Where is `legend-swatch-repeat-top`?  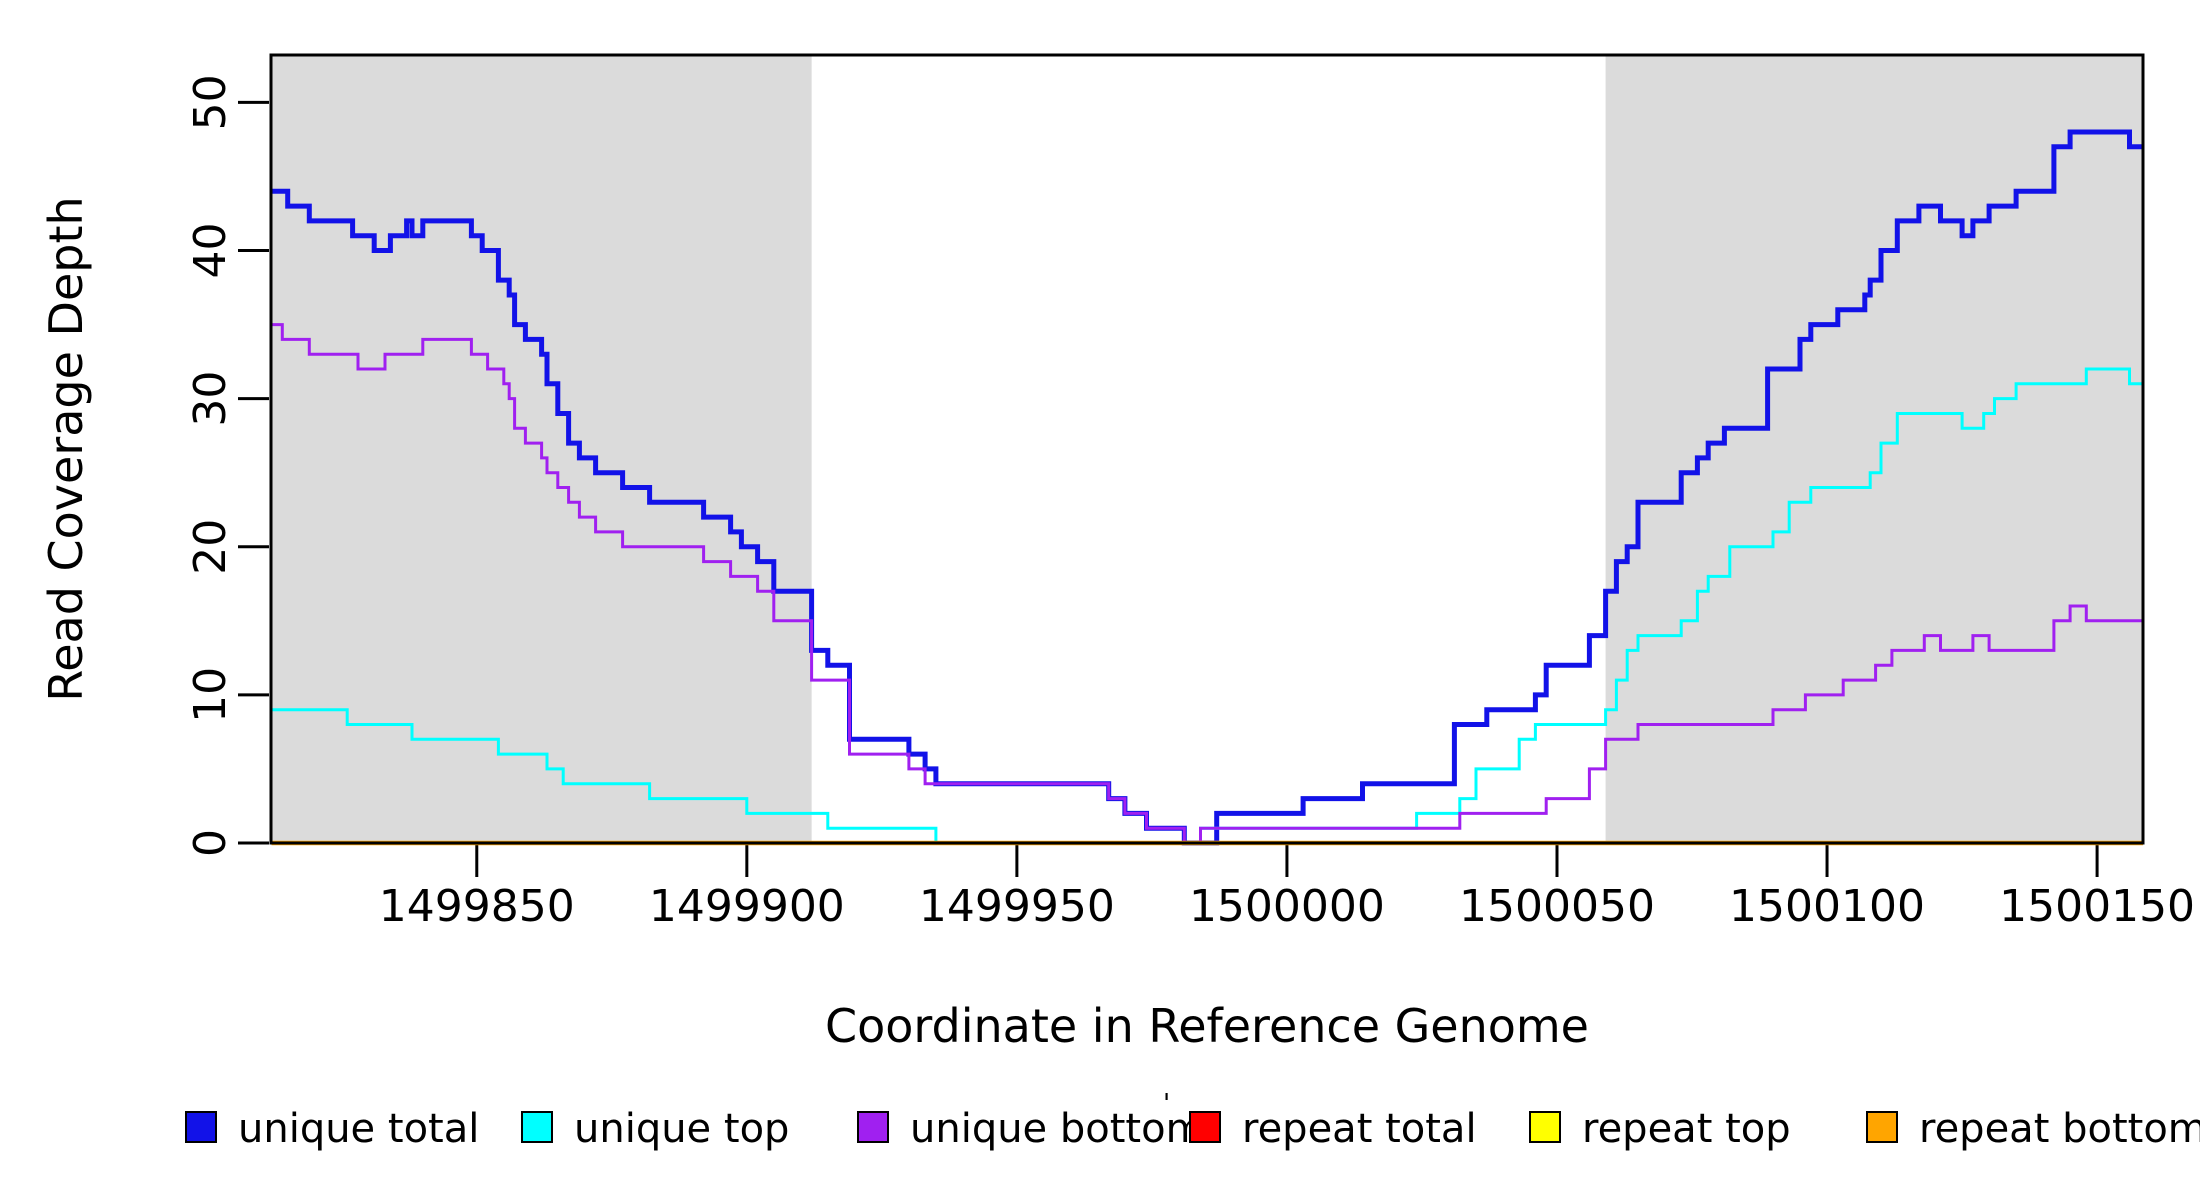
legend-swatch-repeat-top is located at coordinates (1545, 1127).